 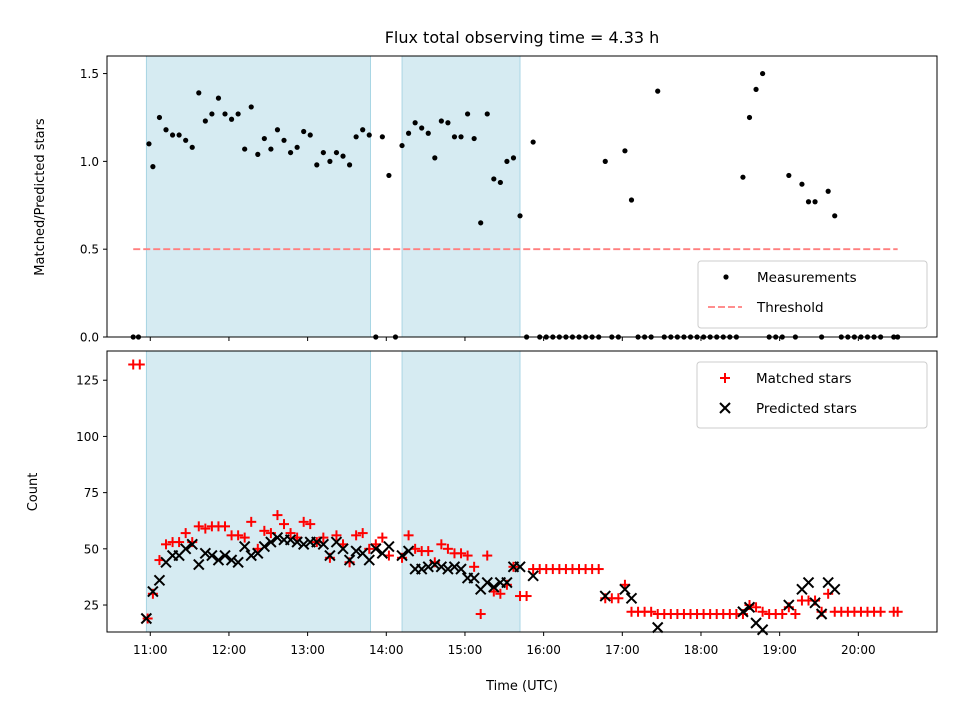 What do you see at coordinates (725, 378) in the screenshot?
I see `legend-matched-marker` at bounding box center [725, 378].